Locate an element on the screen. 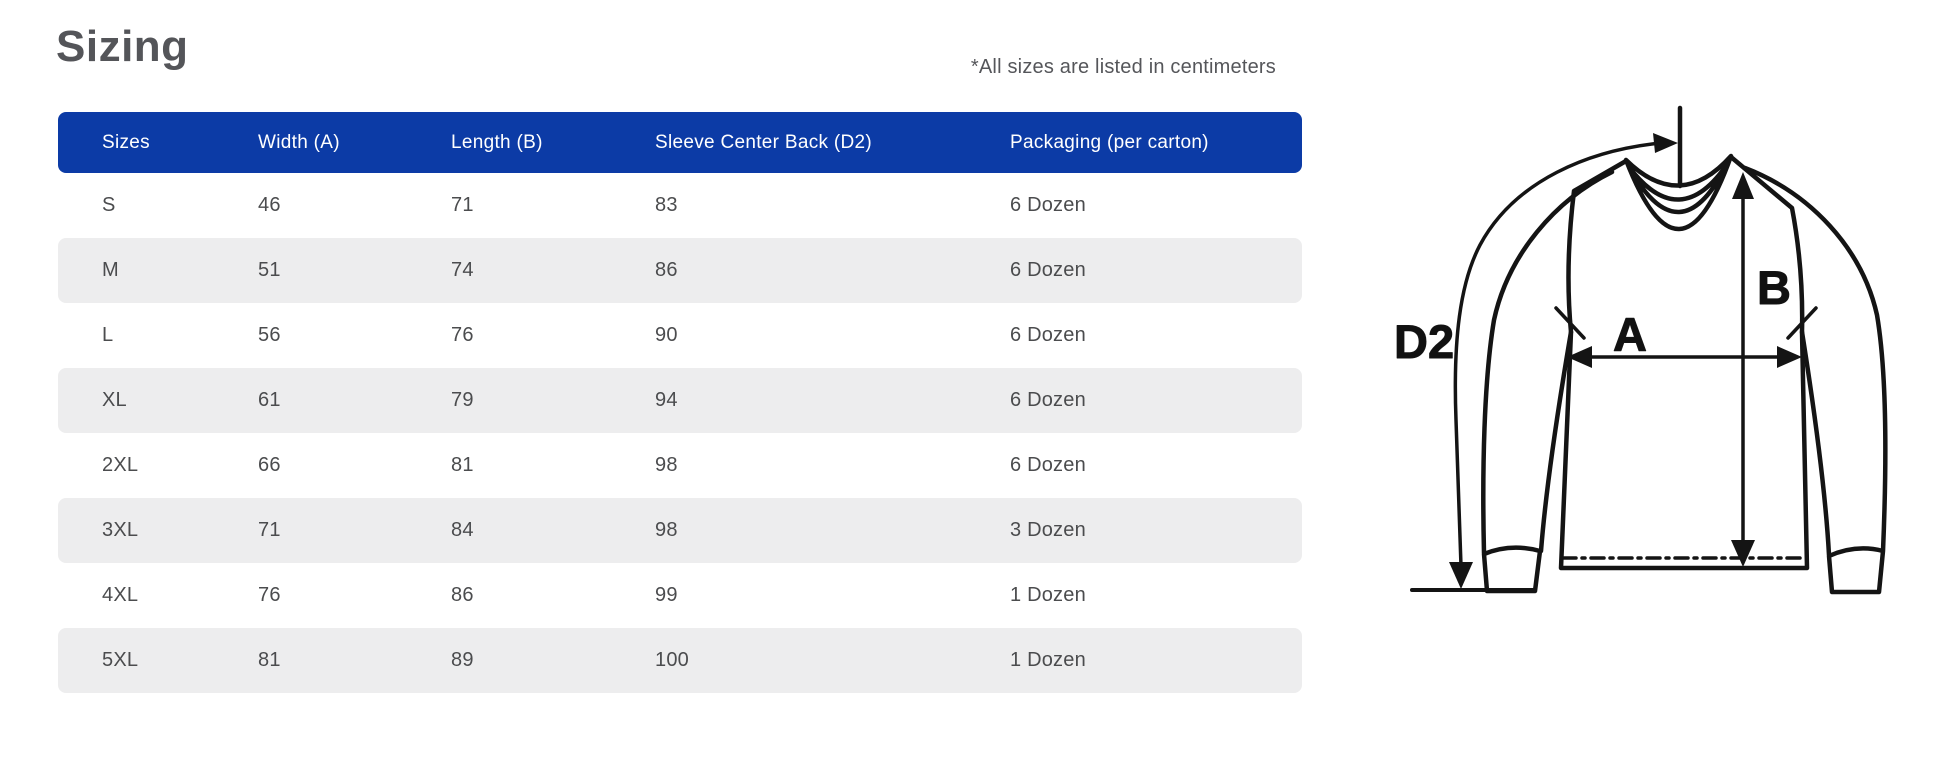  table-row: 5XL 81 89 100 1 Dozen is located at coordinates (680, 660).